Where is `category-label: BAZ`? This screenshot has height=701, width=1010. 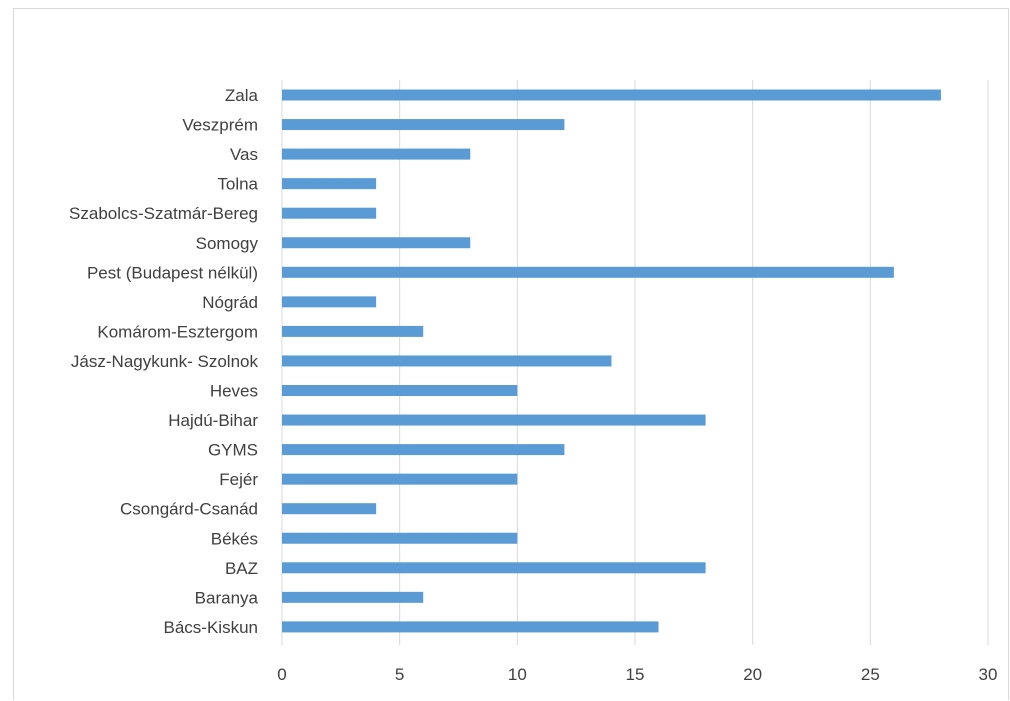 category-label: BAZ is located at coordinates (241, 568).